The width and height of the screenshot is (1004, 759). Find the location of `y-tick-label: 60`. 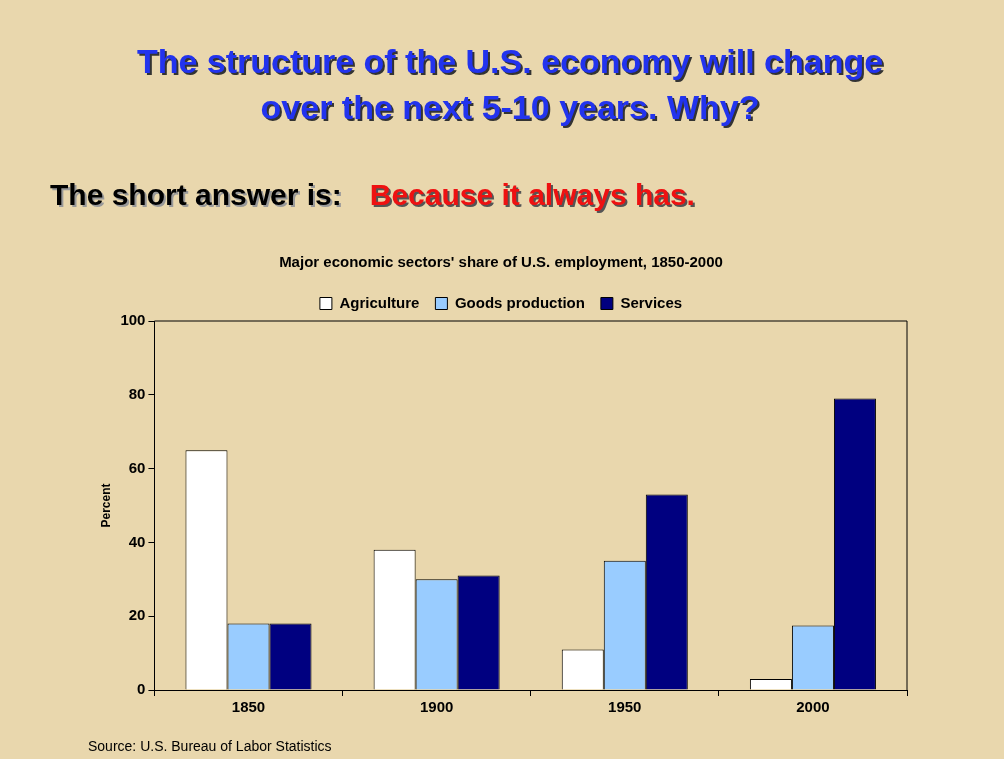

y-tick-label: 60 is located at coordinates (137, 467).